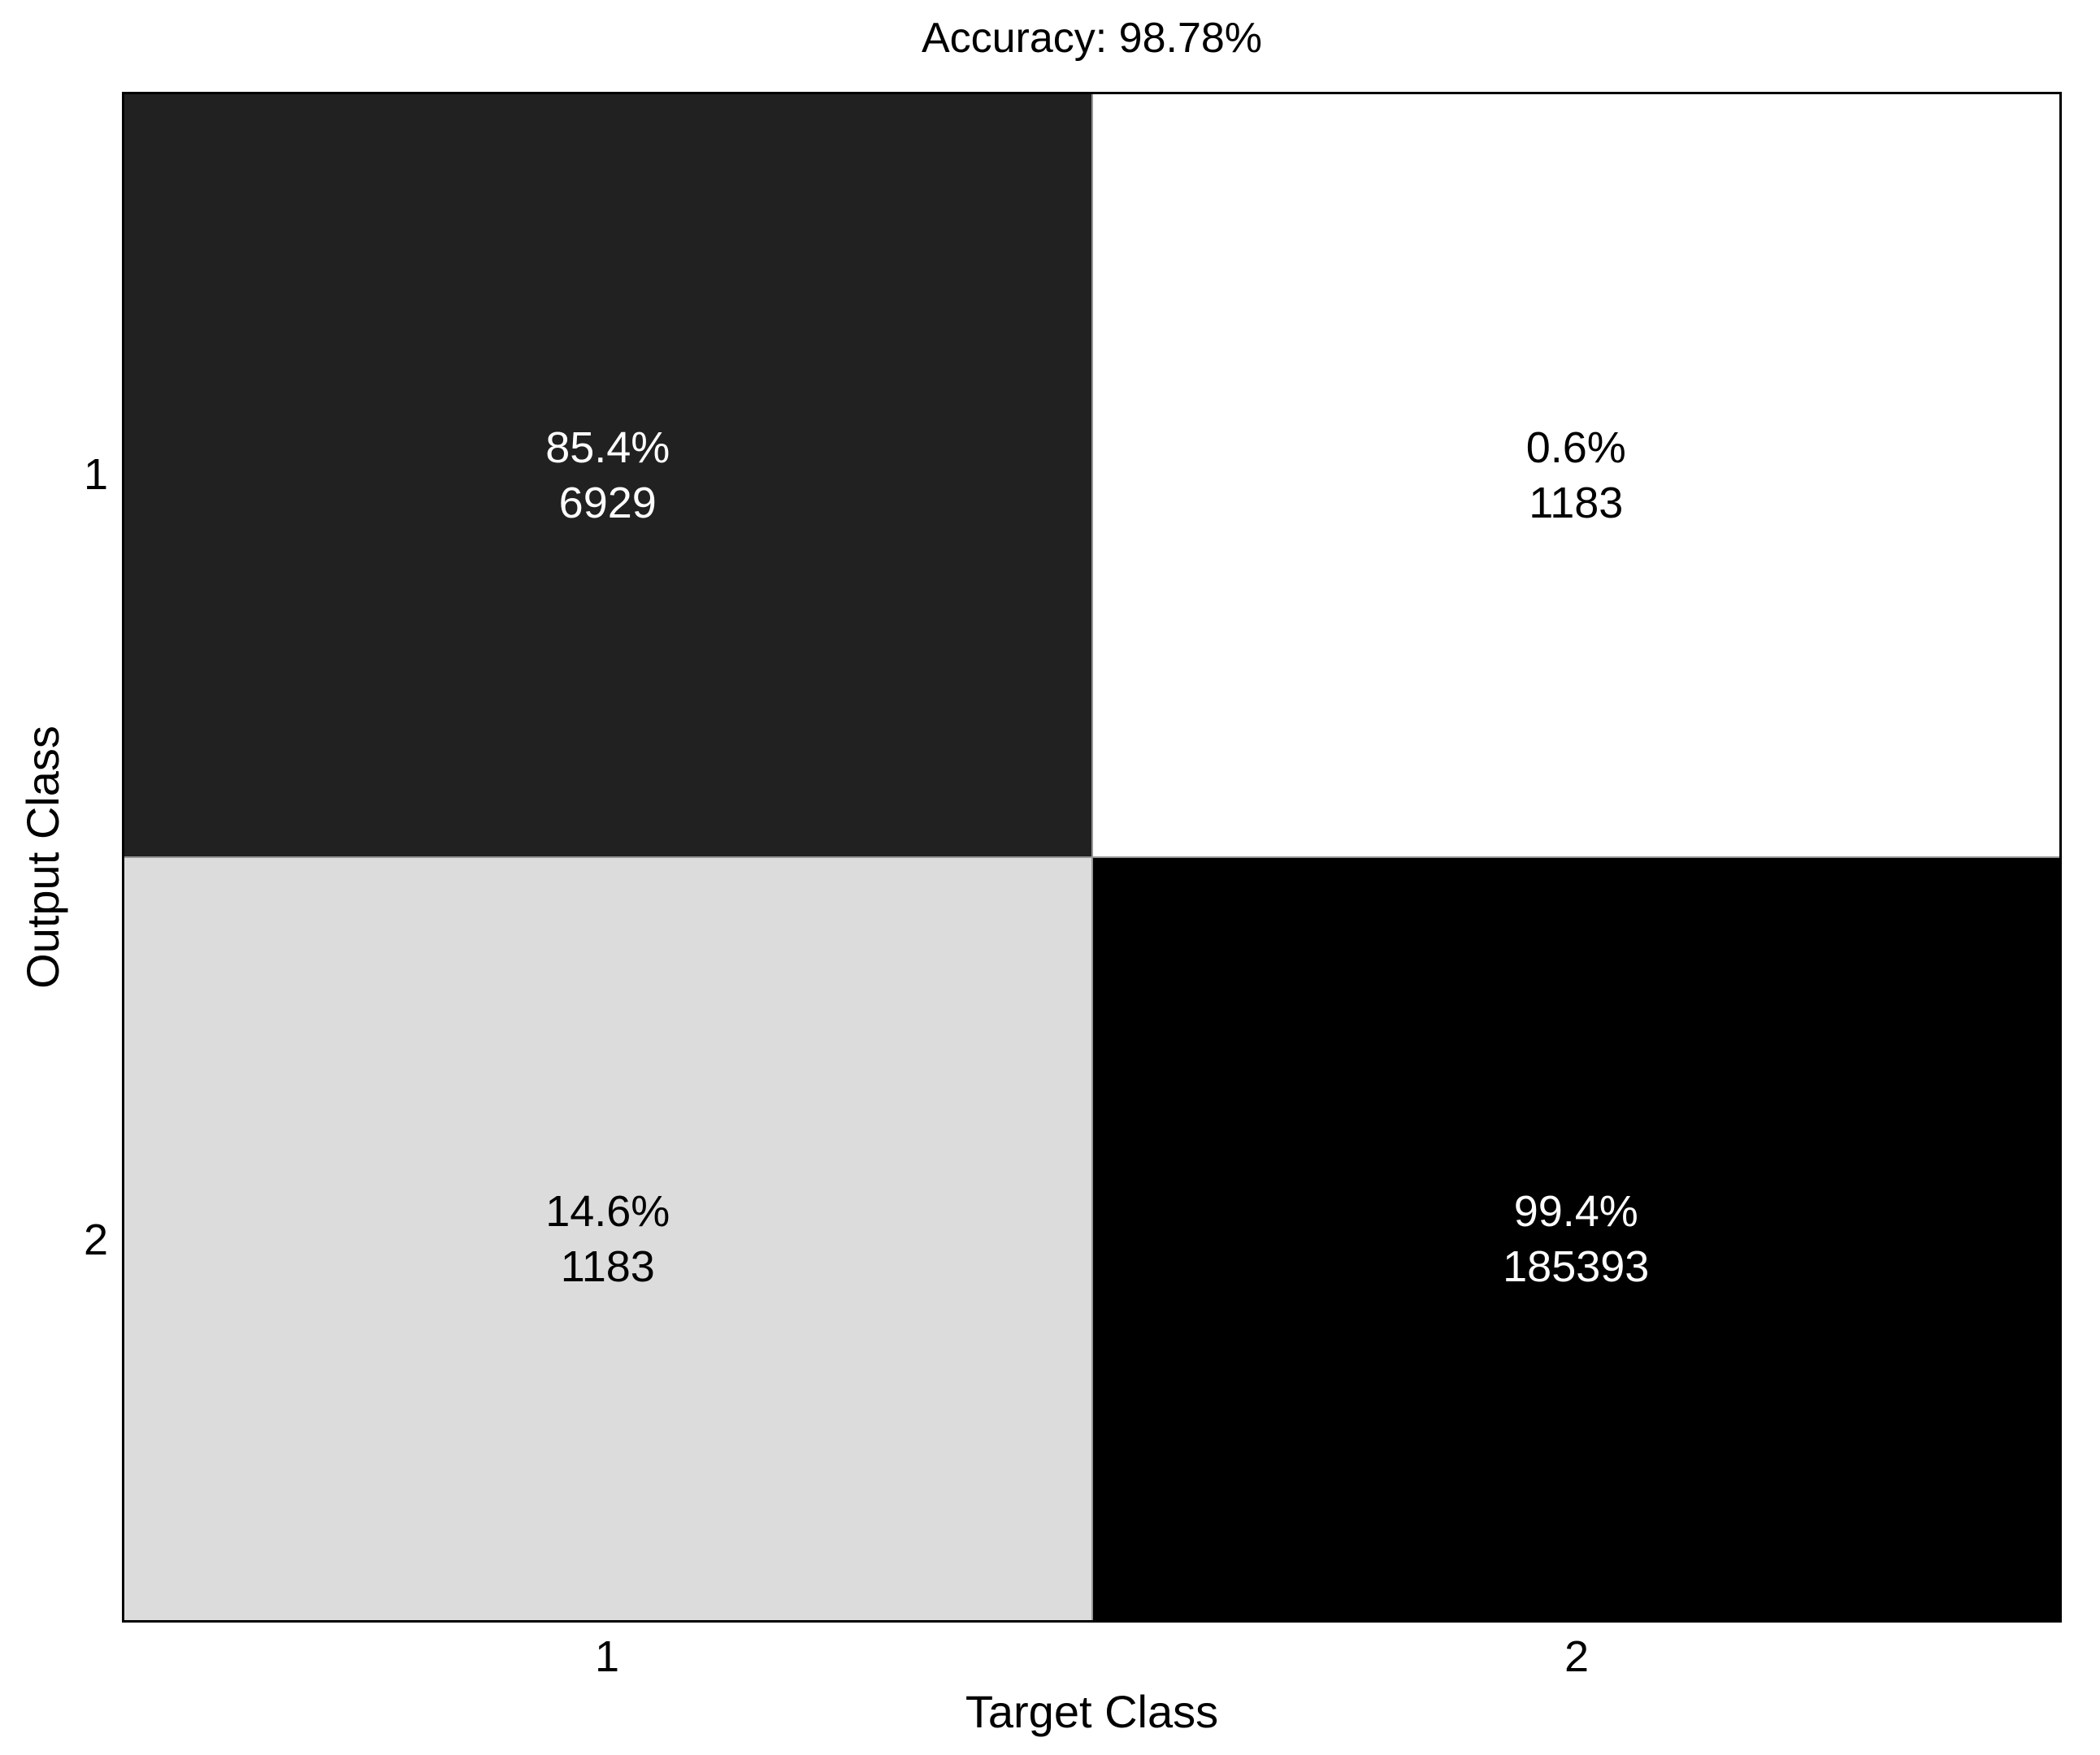 The image size is (2100, 1755). I want to click on y-tick-2: 2, so click(95, 1240).